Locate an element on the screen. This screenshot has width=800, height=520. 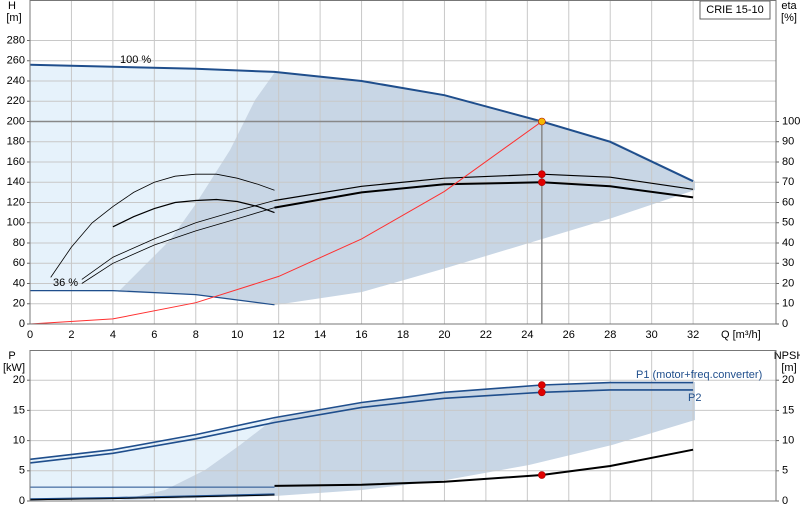
curve-label: 100 % is located at coordinates (135, 60).